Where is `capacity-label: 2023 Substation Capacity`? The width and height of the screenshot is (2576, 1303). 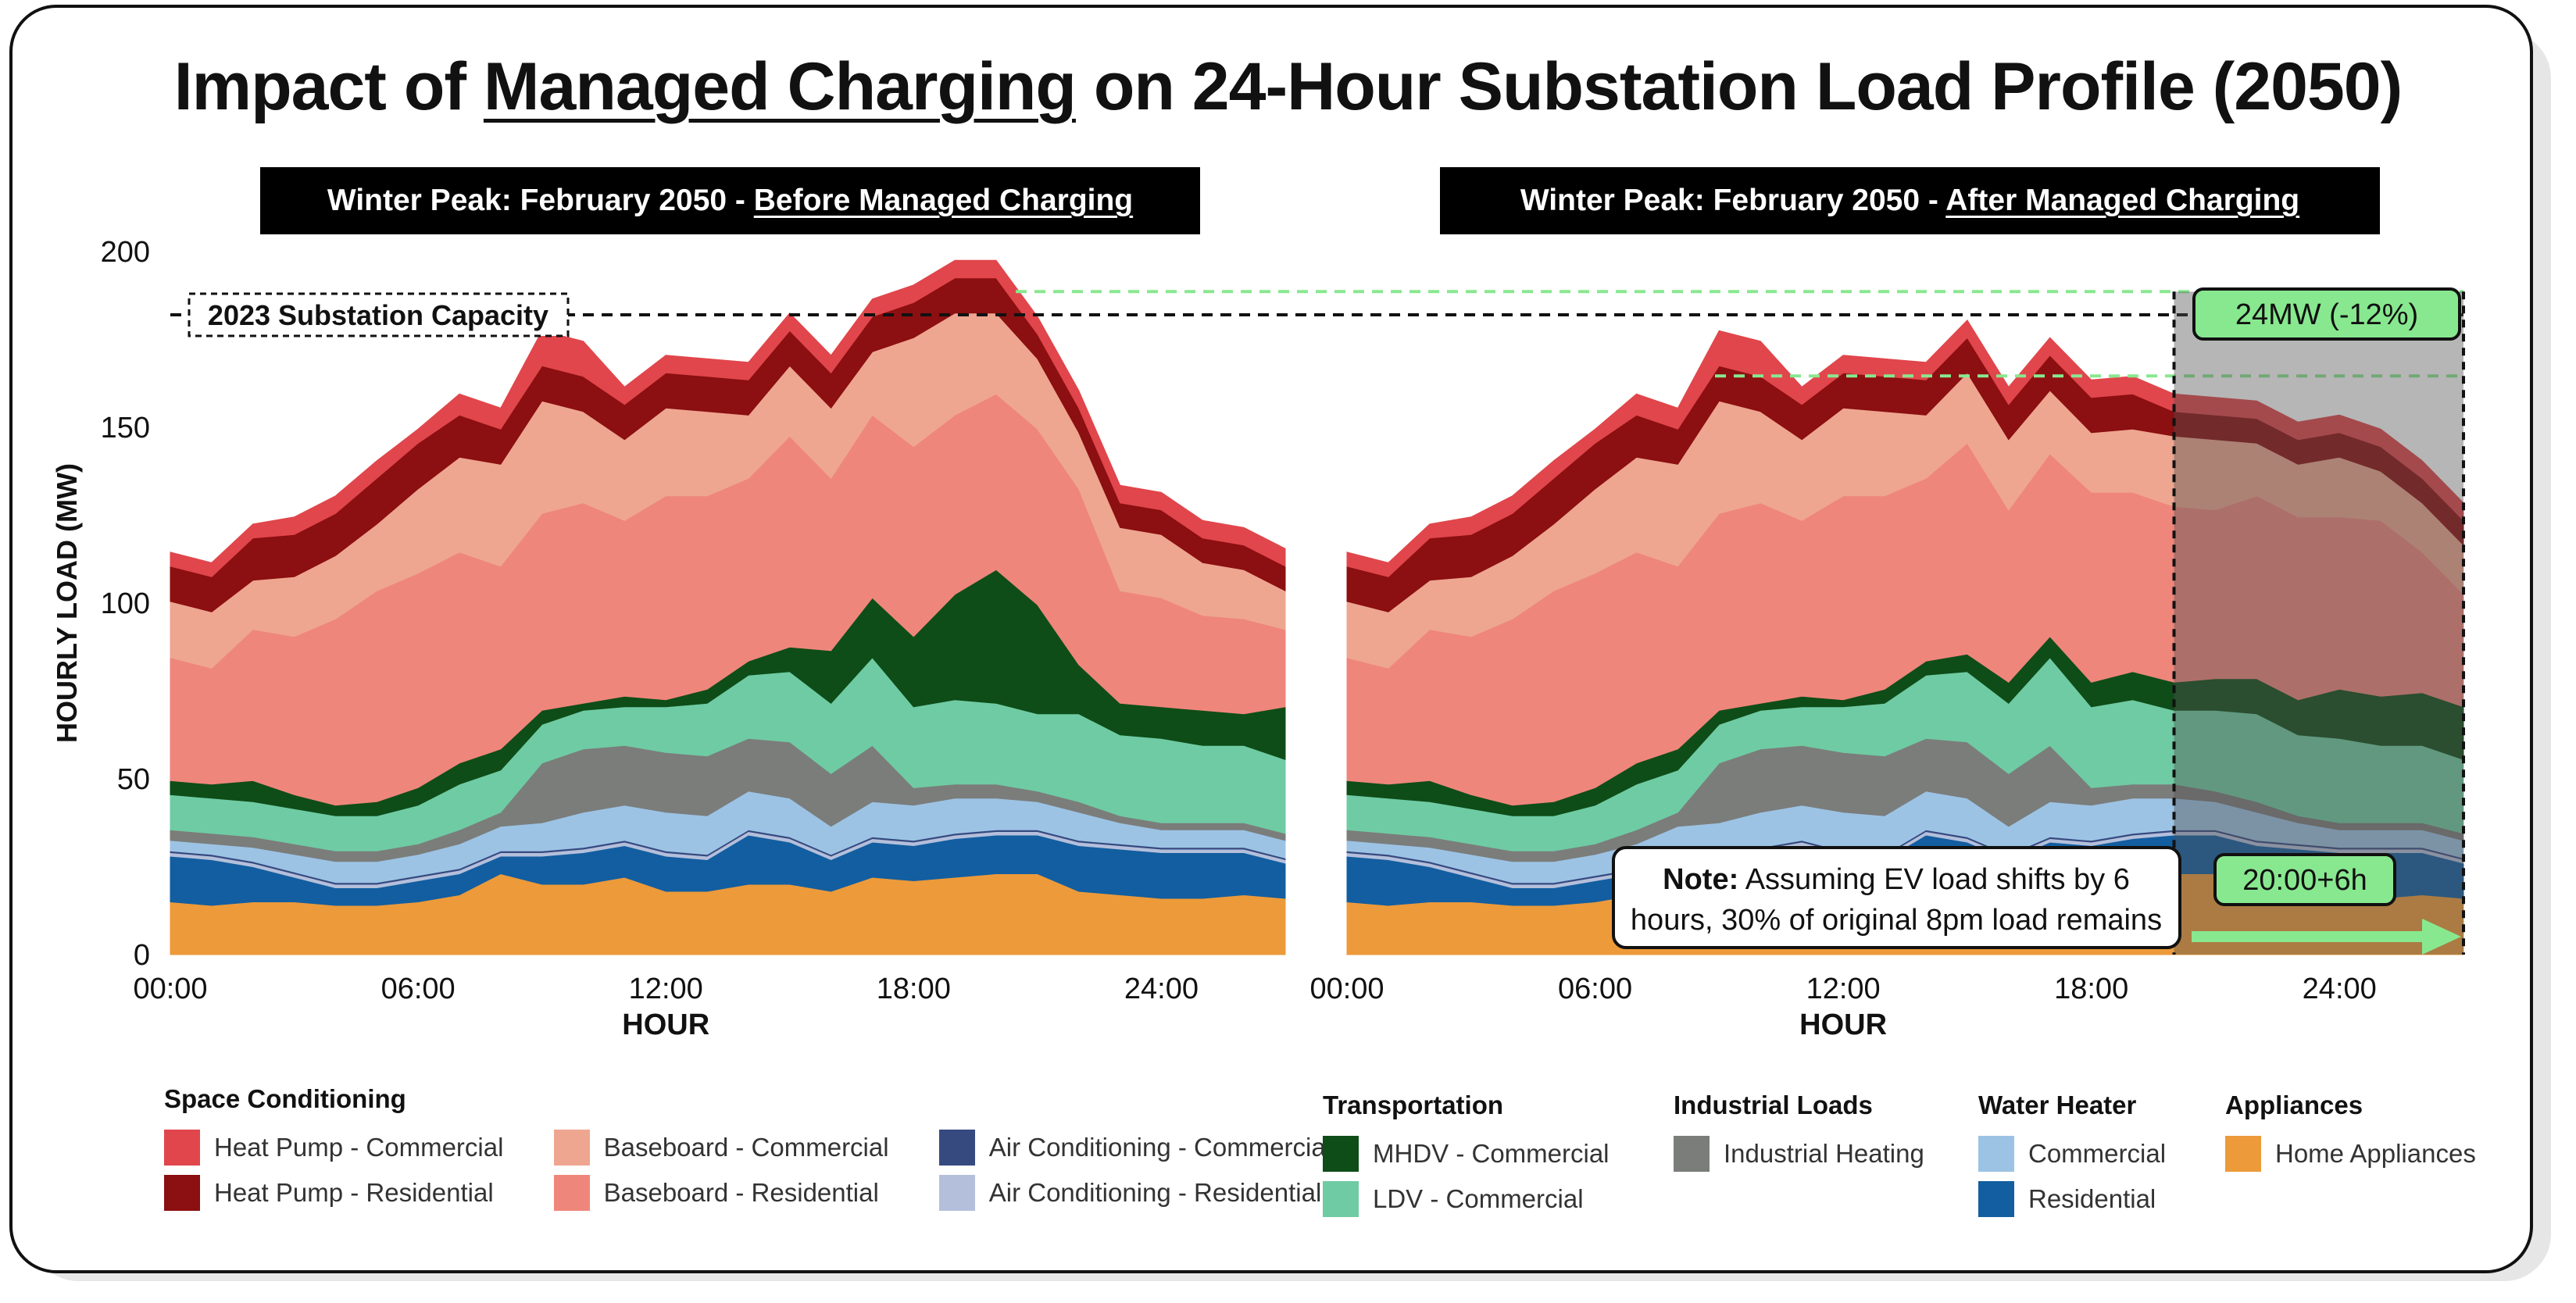
capacity-label: 2023 Substation Capacity is located at coordinates (379, 314).